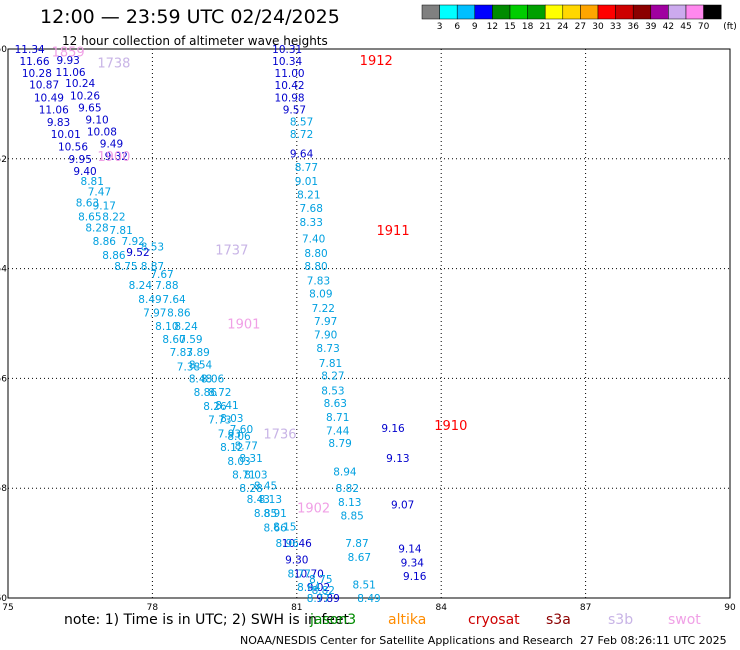 The image size is (740, 650). I want to click on wave-height-label: 9.01, so click(306, 182).